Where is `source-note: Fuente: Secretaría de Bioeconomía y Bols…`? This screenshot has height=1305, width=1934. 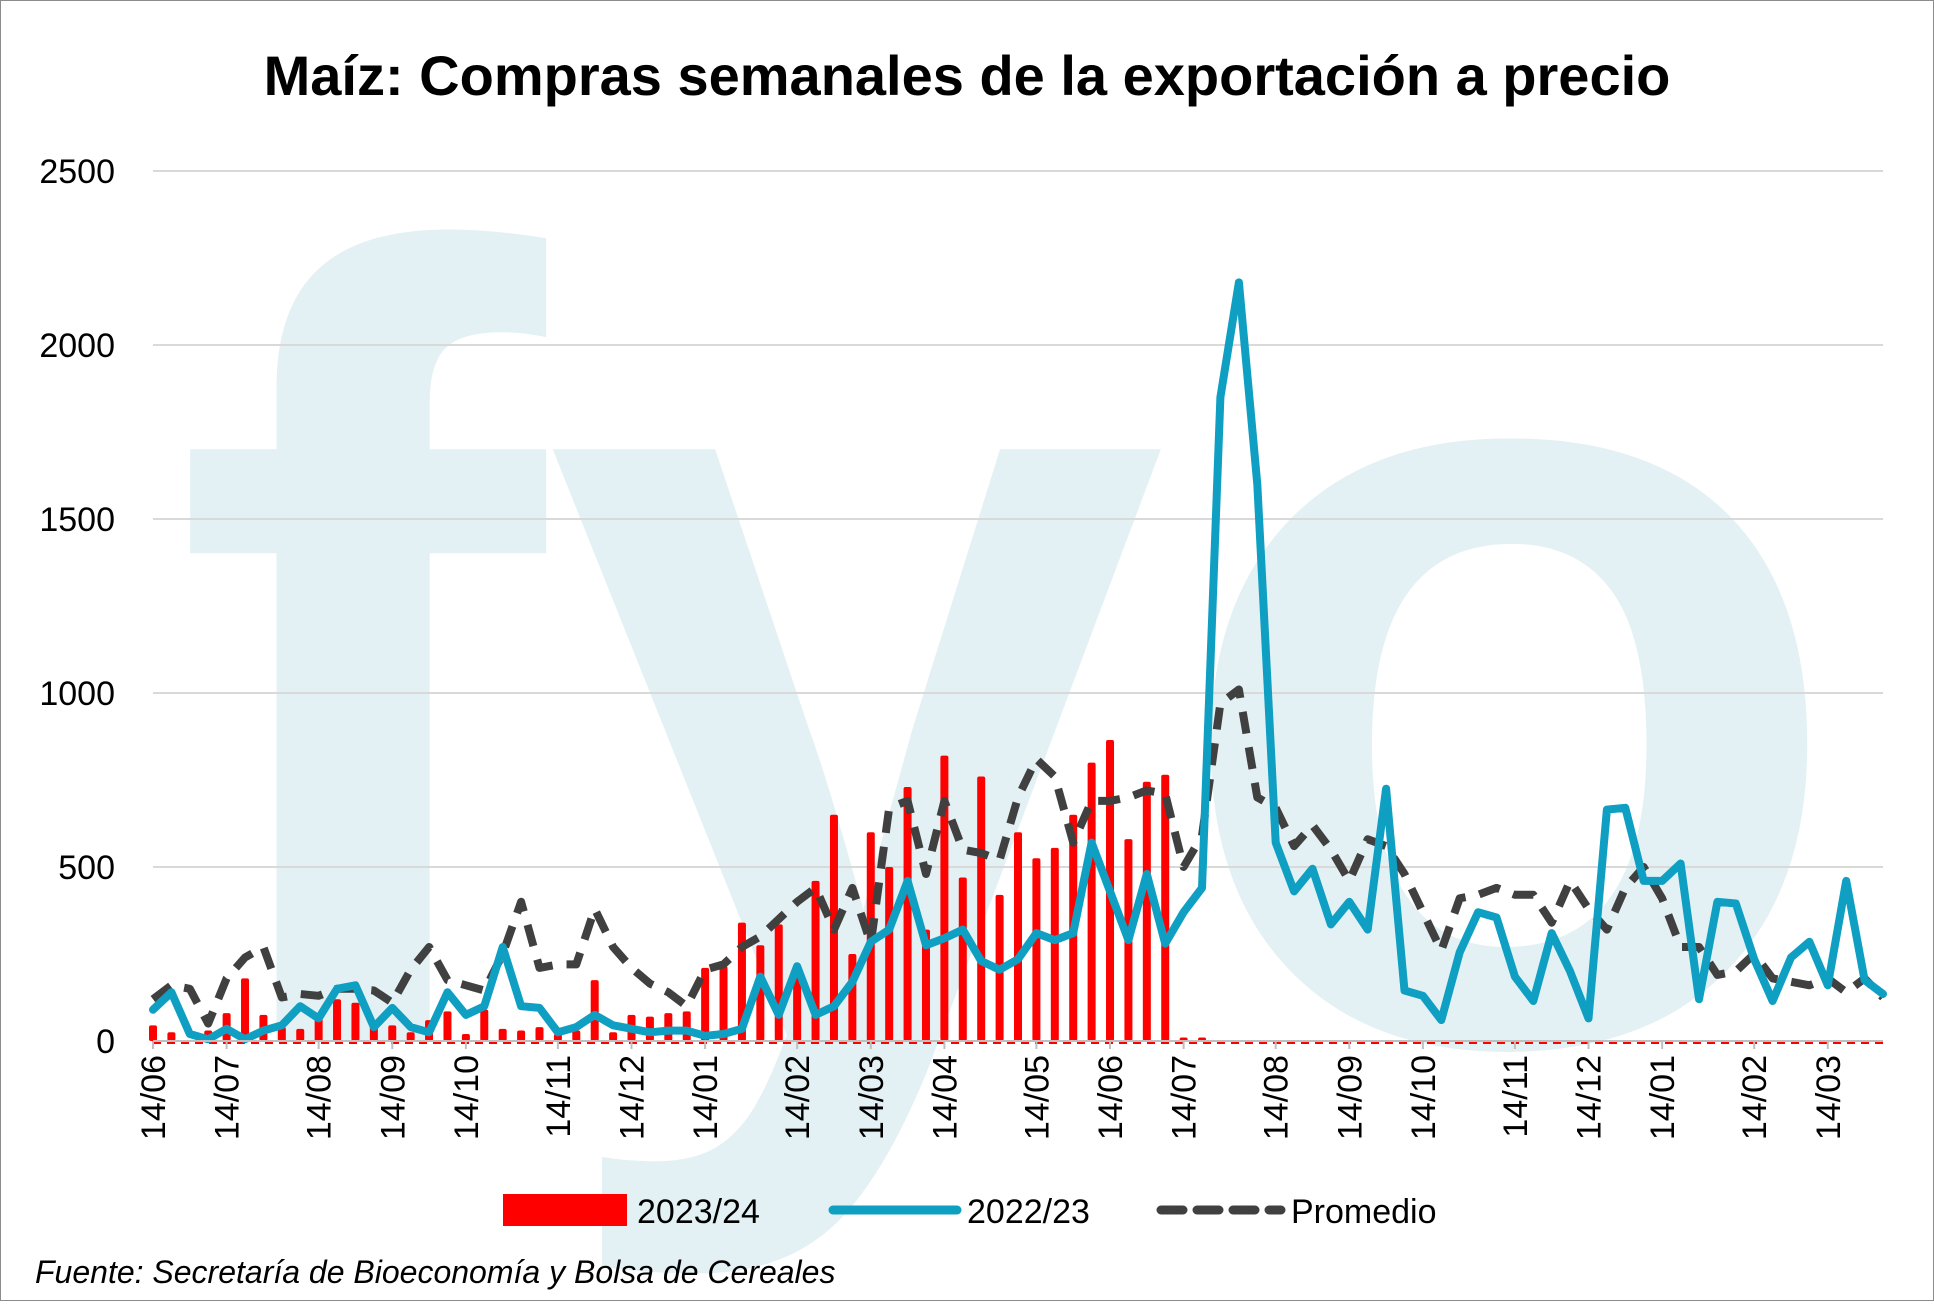
source-note: Fuente: Secretaría de Bioeconomía y Bols… is located at coordinates (435, 1272).